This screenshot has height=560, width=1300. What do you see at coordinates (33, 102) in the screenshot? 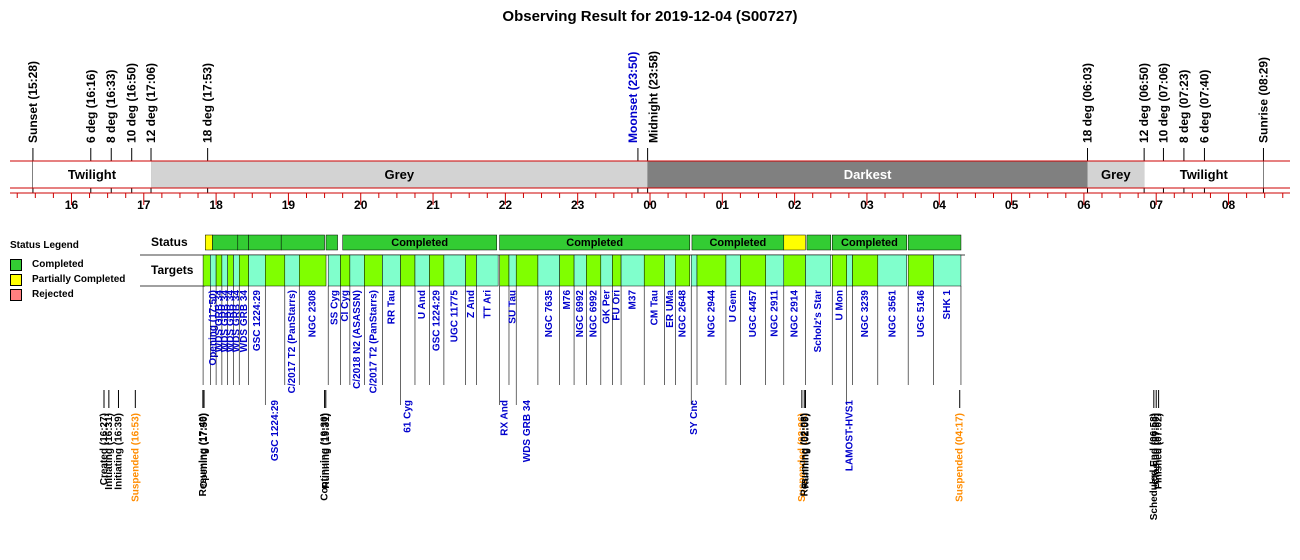
I see `sky-event-label: Sunset (15:28)` at bounding box center [33, 102].